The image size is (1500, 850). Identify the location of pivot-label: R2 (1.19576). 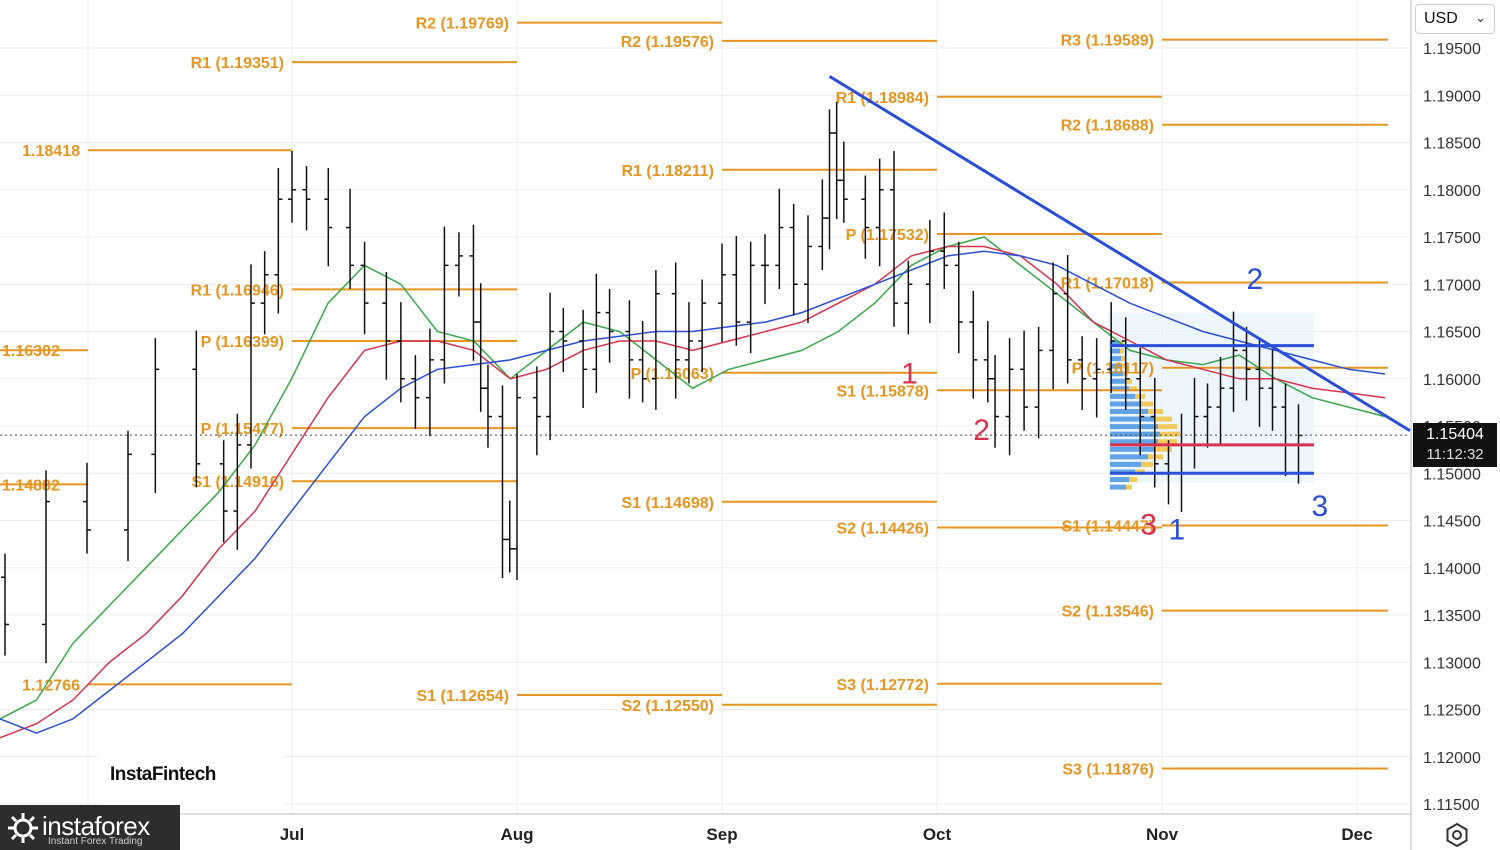
(667, 42).